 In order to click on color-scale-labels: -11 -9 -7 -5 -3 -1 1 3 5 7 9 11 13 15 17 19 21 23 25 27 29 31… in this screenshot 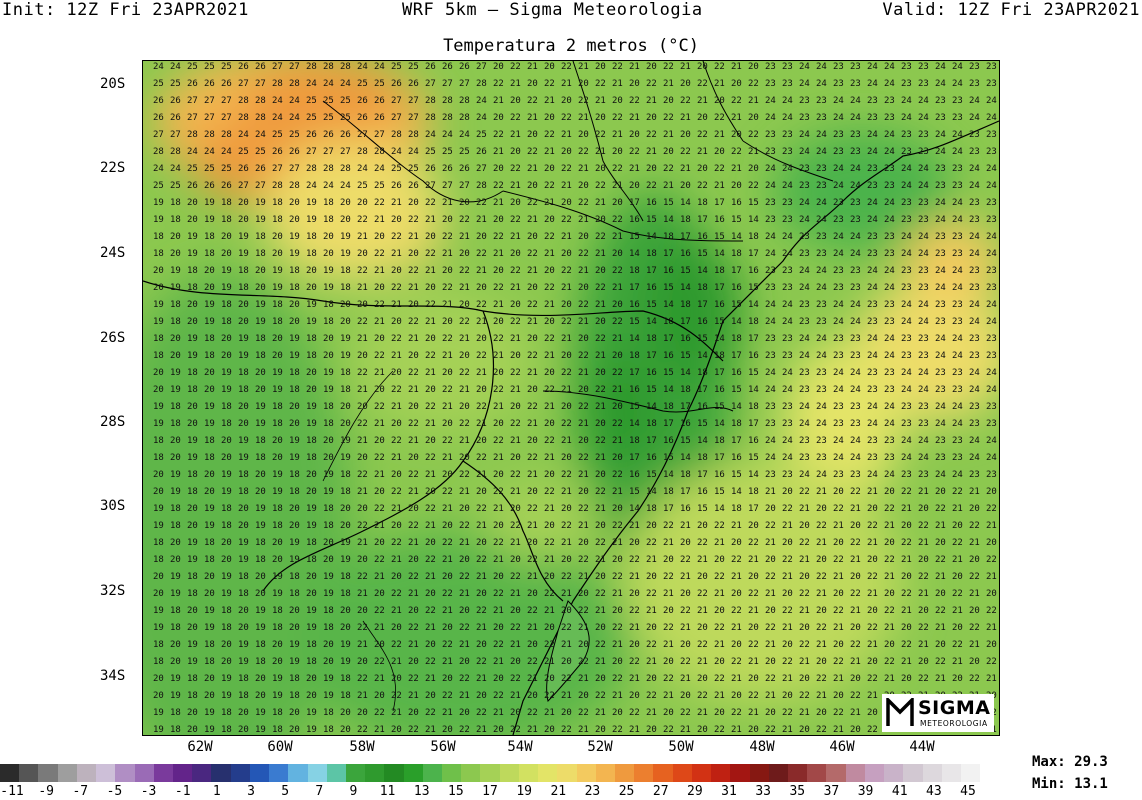, I will do `click(490, 792)`.